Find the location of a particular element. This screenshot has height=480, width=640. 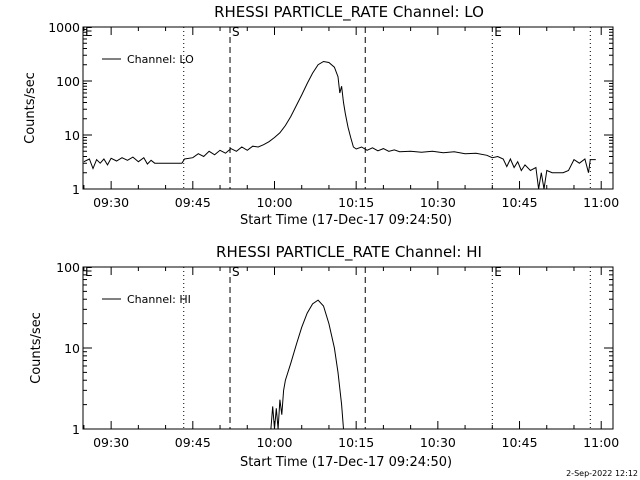

x-tick-label-hi: 09:45 is located at coordinates (193, 442).